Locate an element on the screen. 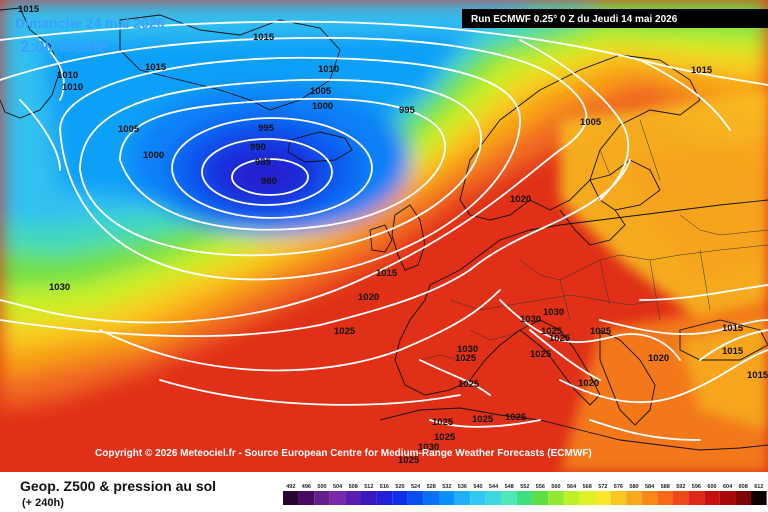 The height and width of the screenshot is (512, 768). isobar-label: 990 is located at coordinates (258, 147).